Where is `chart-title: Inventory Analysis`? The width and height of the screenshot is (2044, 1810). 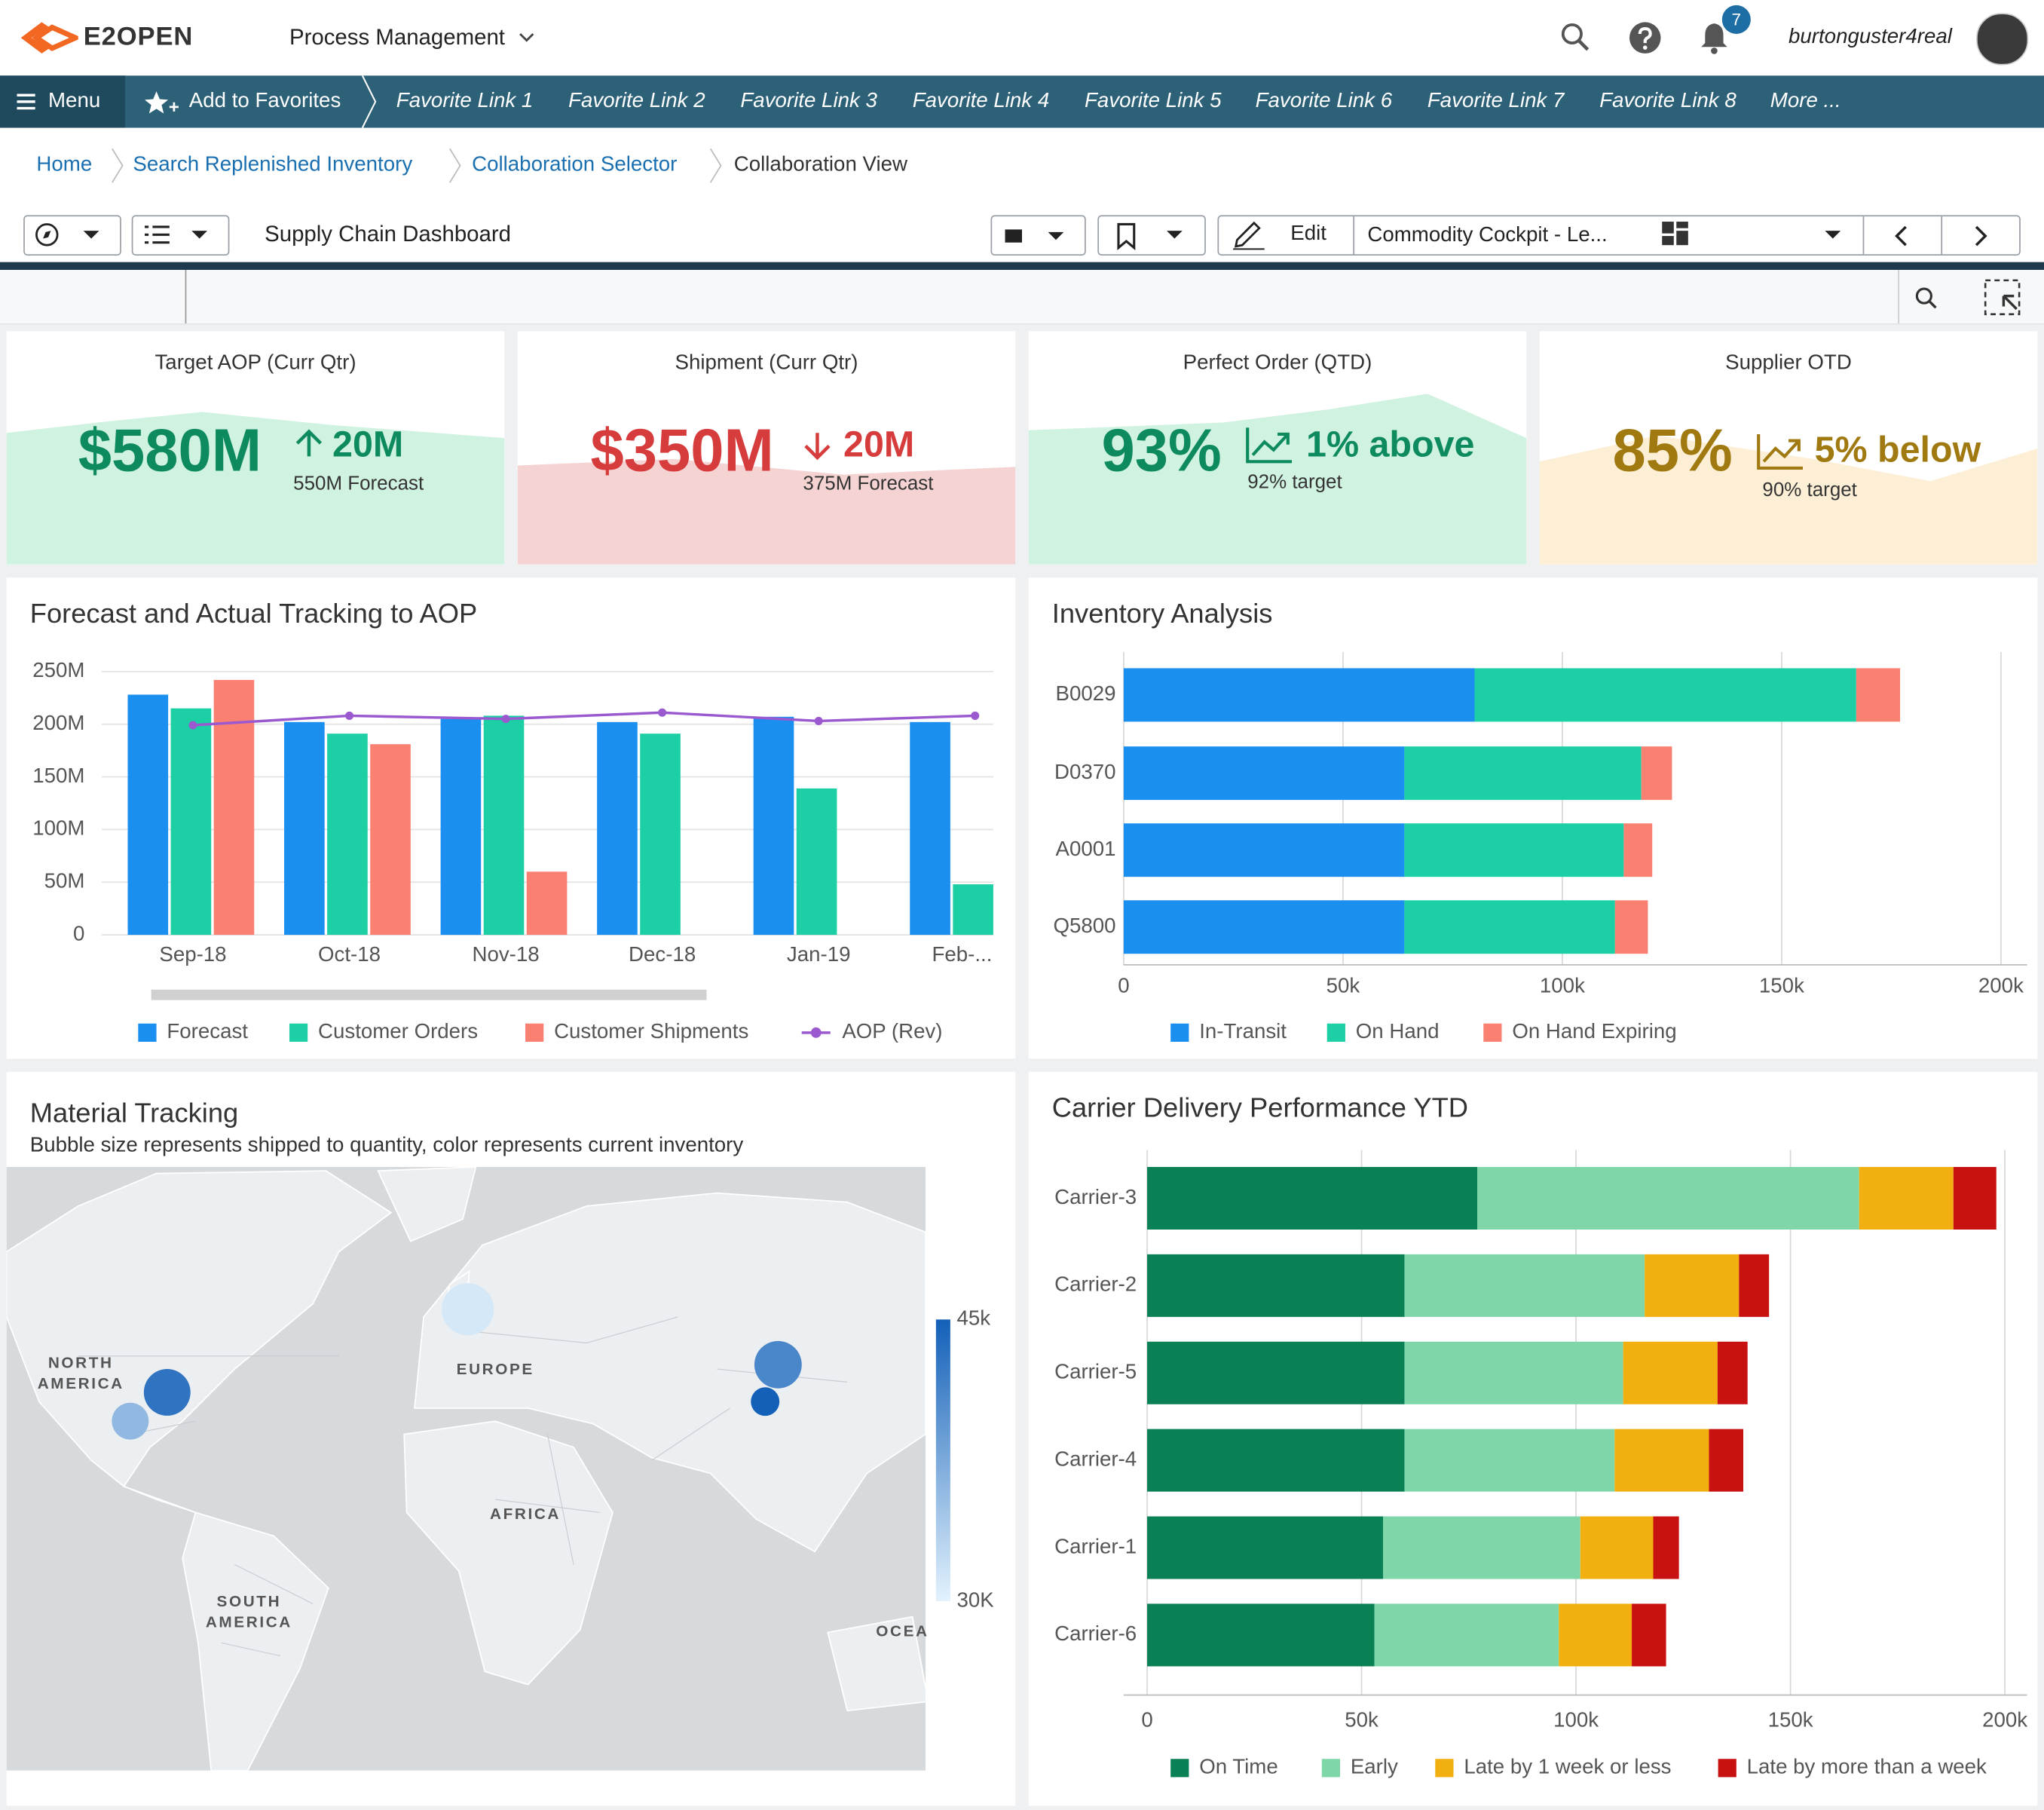 chart-title: Inventory Analysis is located at coordinates (1162, 614).